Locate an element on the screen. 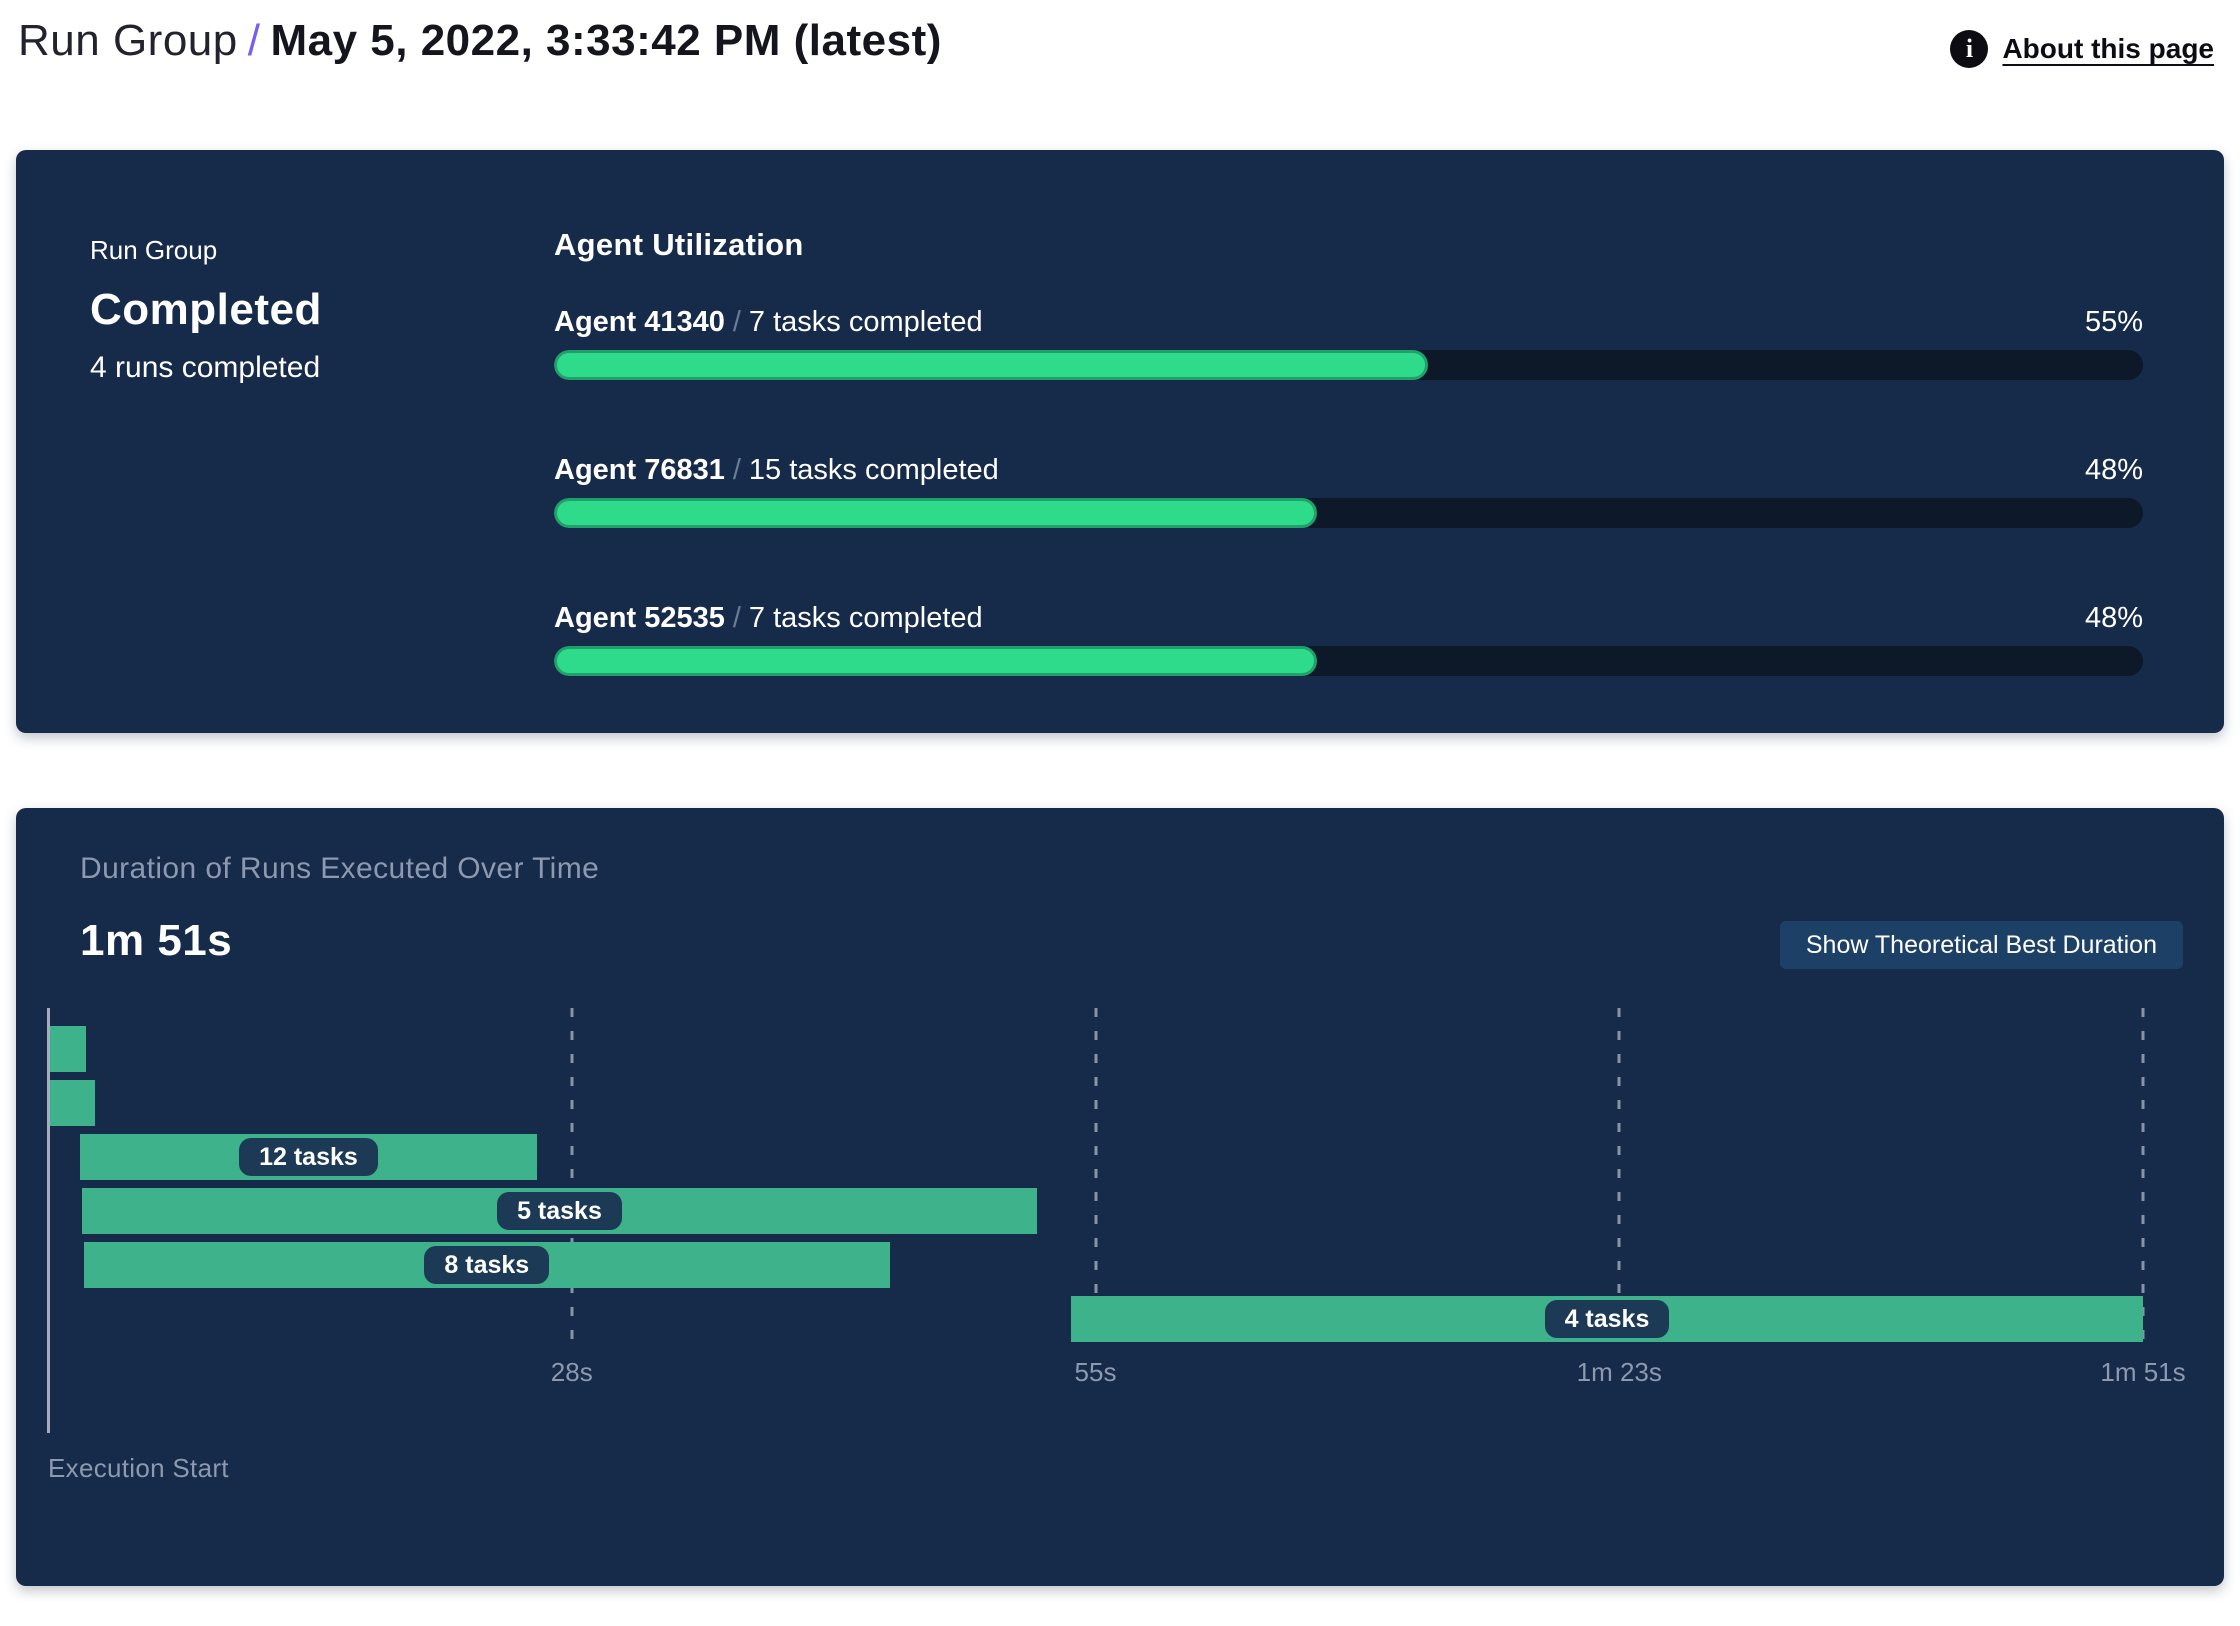 The height and width of the screenshot is (1626, 2240). agent-utilization-percent: 55% is located at coordinates (2113, 322).